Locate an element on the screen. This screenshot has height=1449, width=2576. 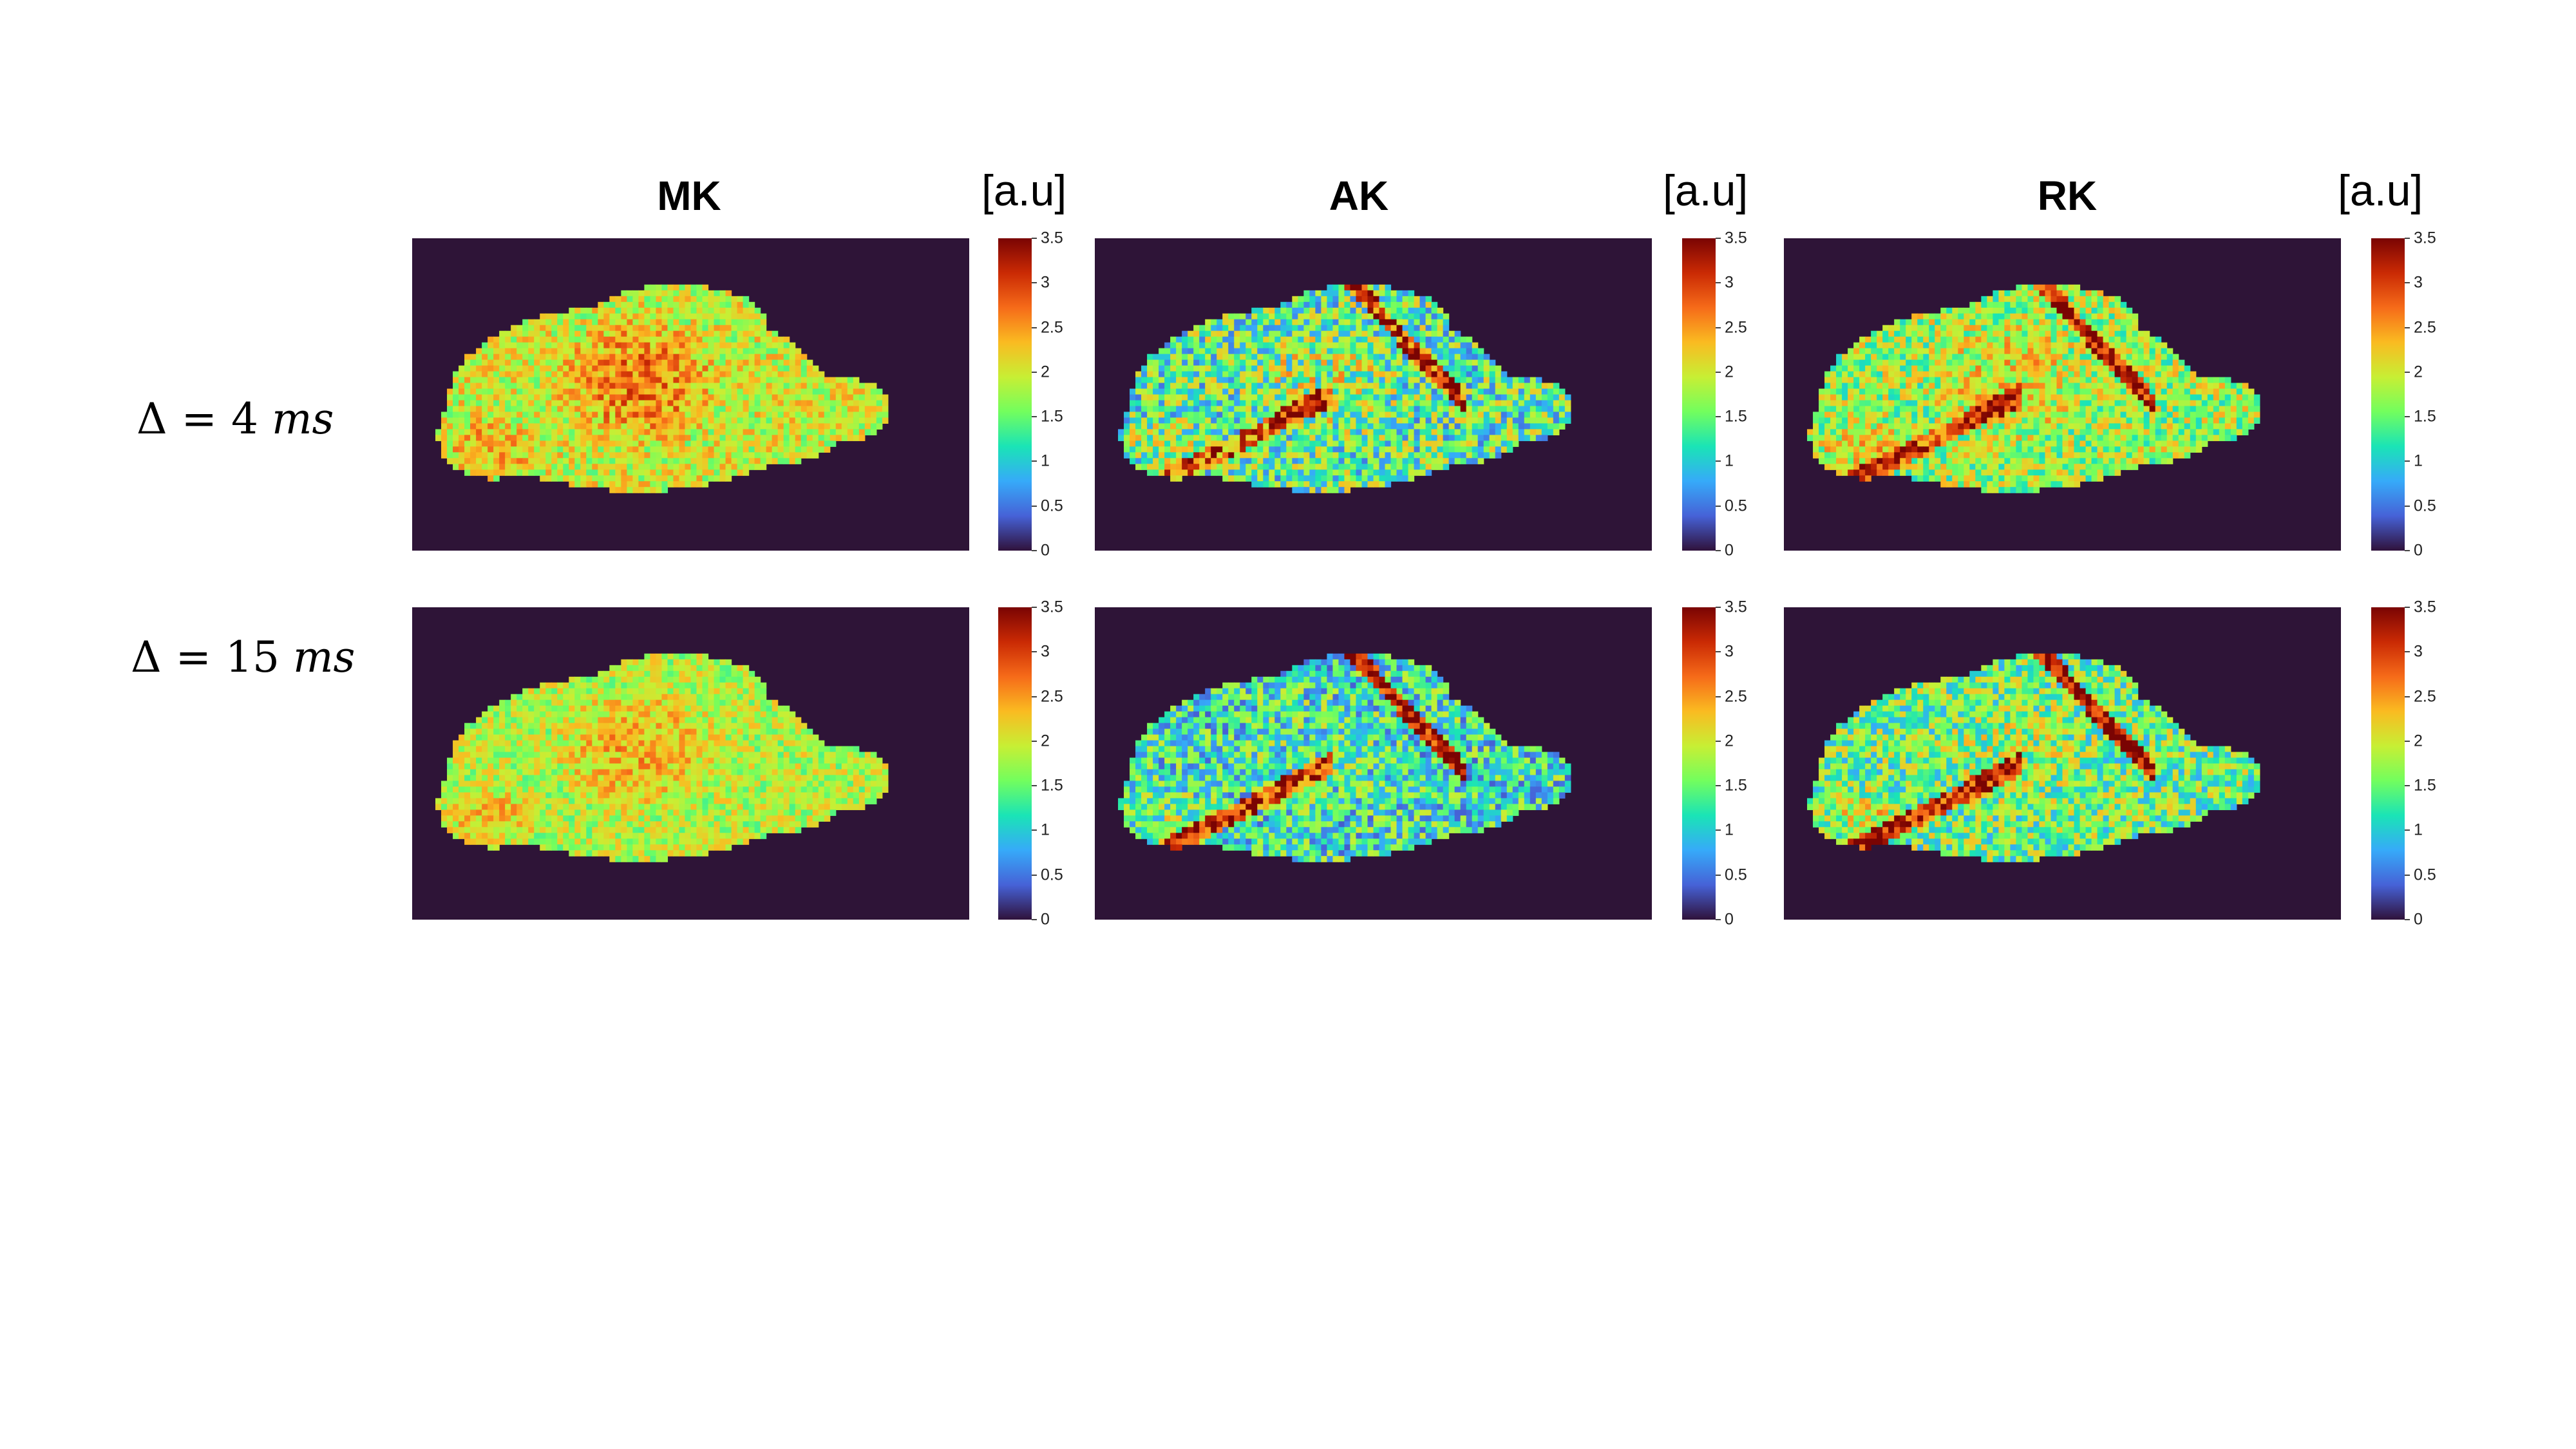
colorbar-mk-4ms: 0 0.5 1 1.5 2 2.5 3 3.5 is located at coordinates (1030, 394).